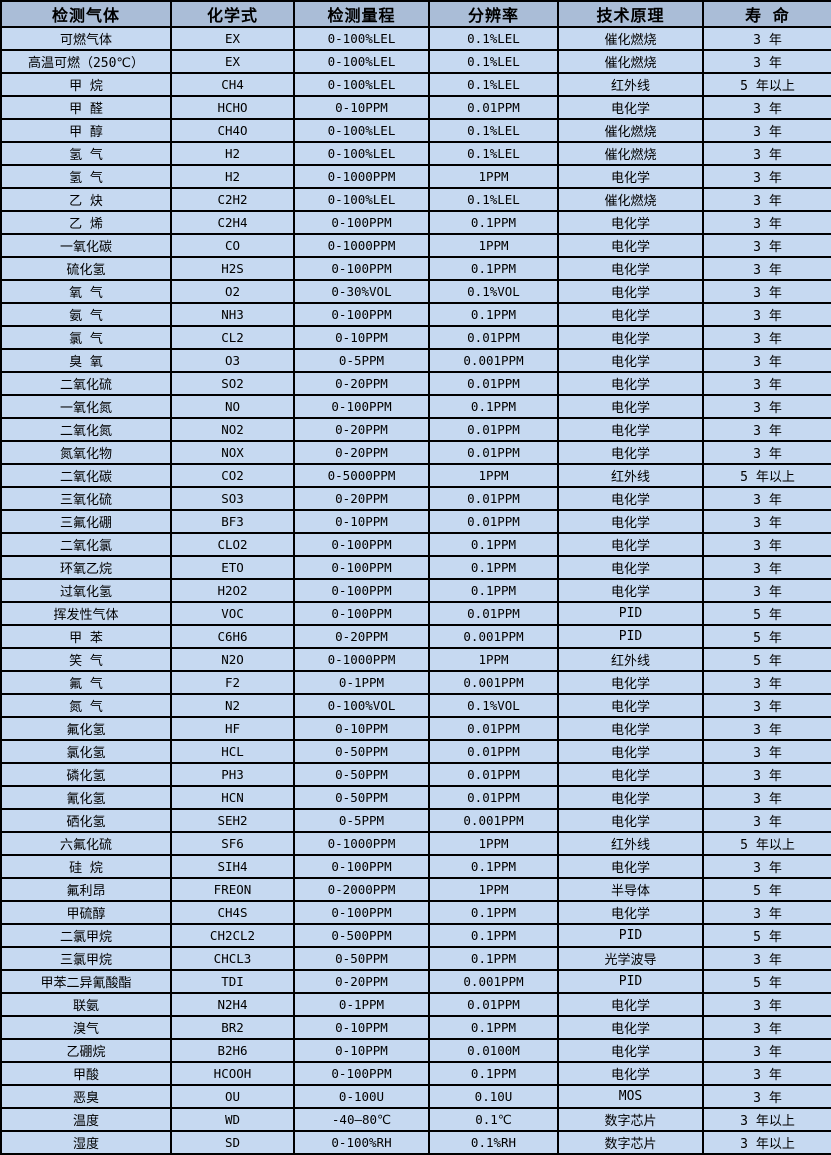 The image size is (831, 1155). Describe the element at coordinates (415, 820) in the screenshot. I see `table-row: 硒化氢 SEH2 0-5PPM 0.001PPM 电化学 3 年` at that location.